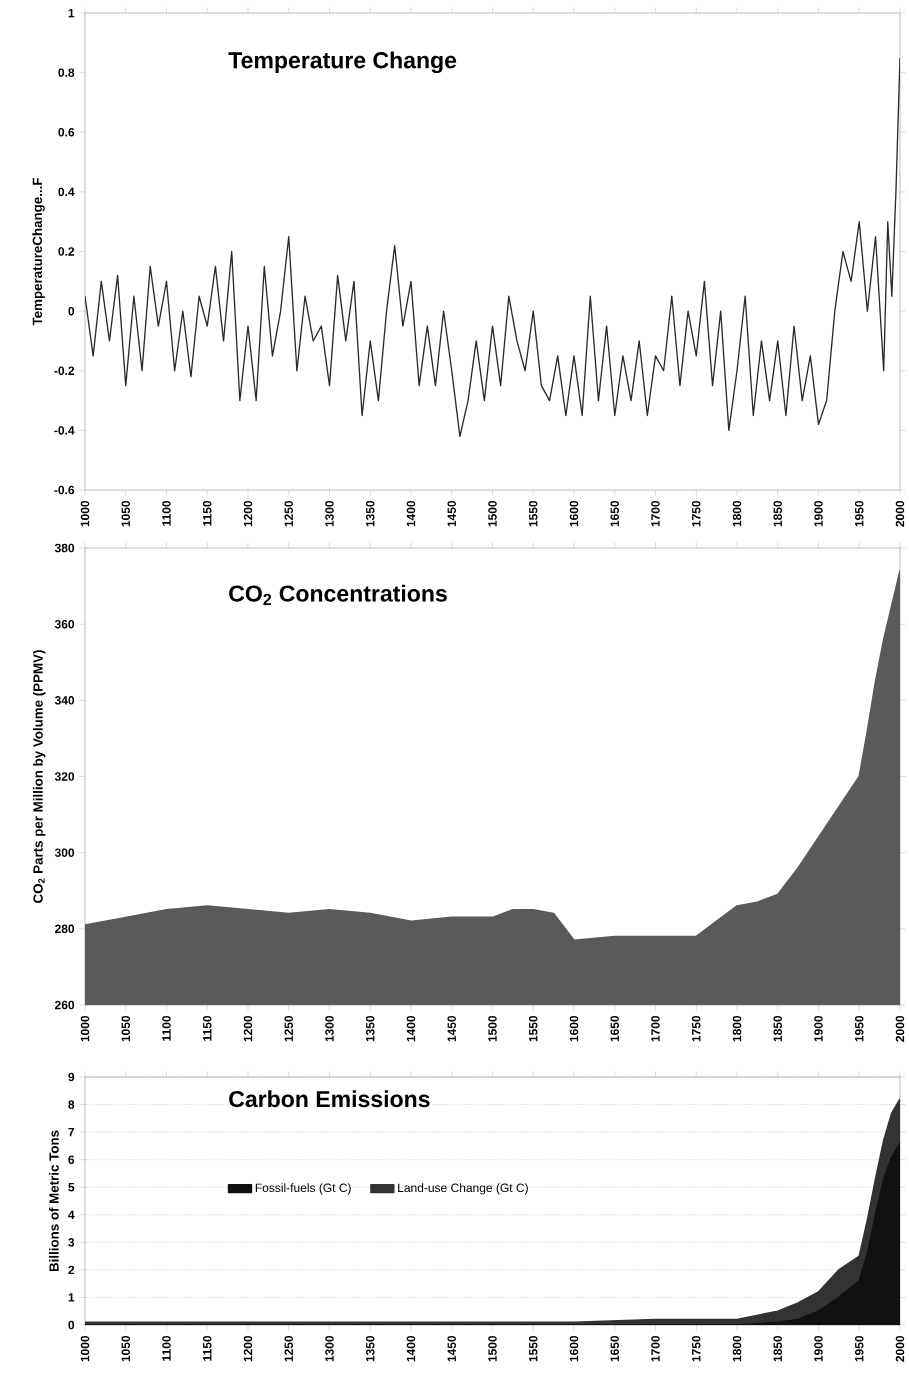 The height and width of the screenshot is (1379, 909). Describe the element at coordinates (71, 1214) in the screenshot. I see `y-tick-label: 4` at that location.